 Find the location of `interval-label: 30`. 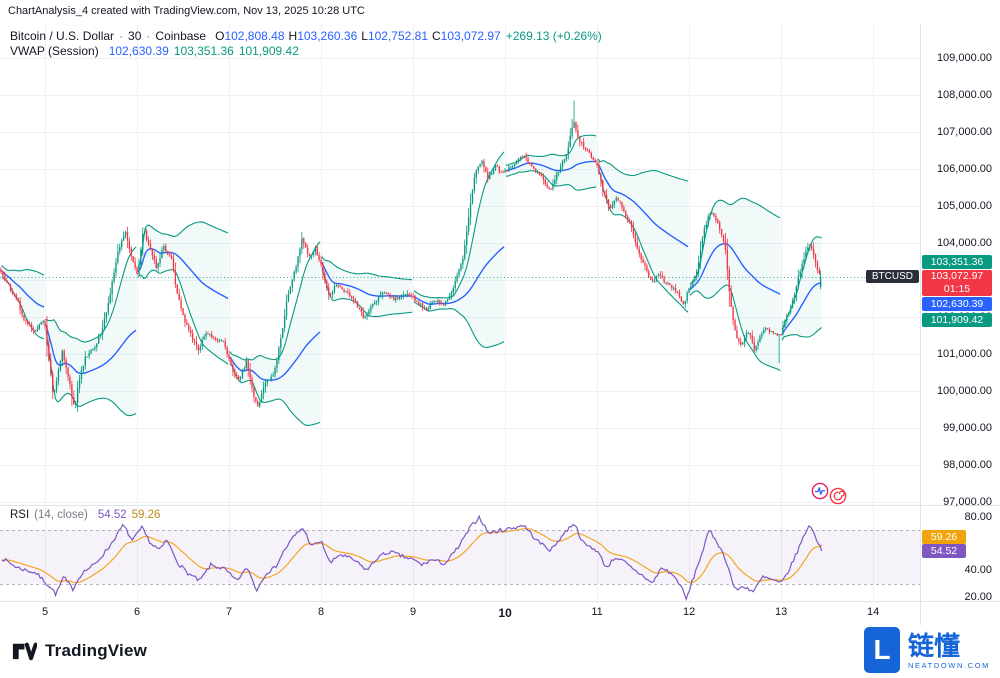

interval-label: 30 is located at coordinates (135, 36).